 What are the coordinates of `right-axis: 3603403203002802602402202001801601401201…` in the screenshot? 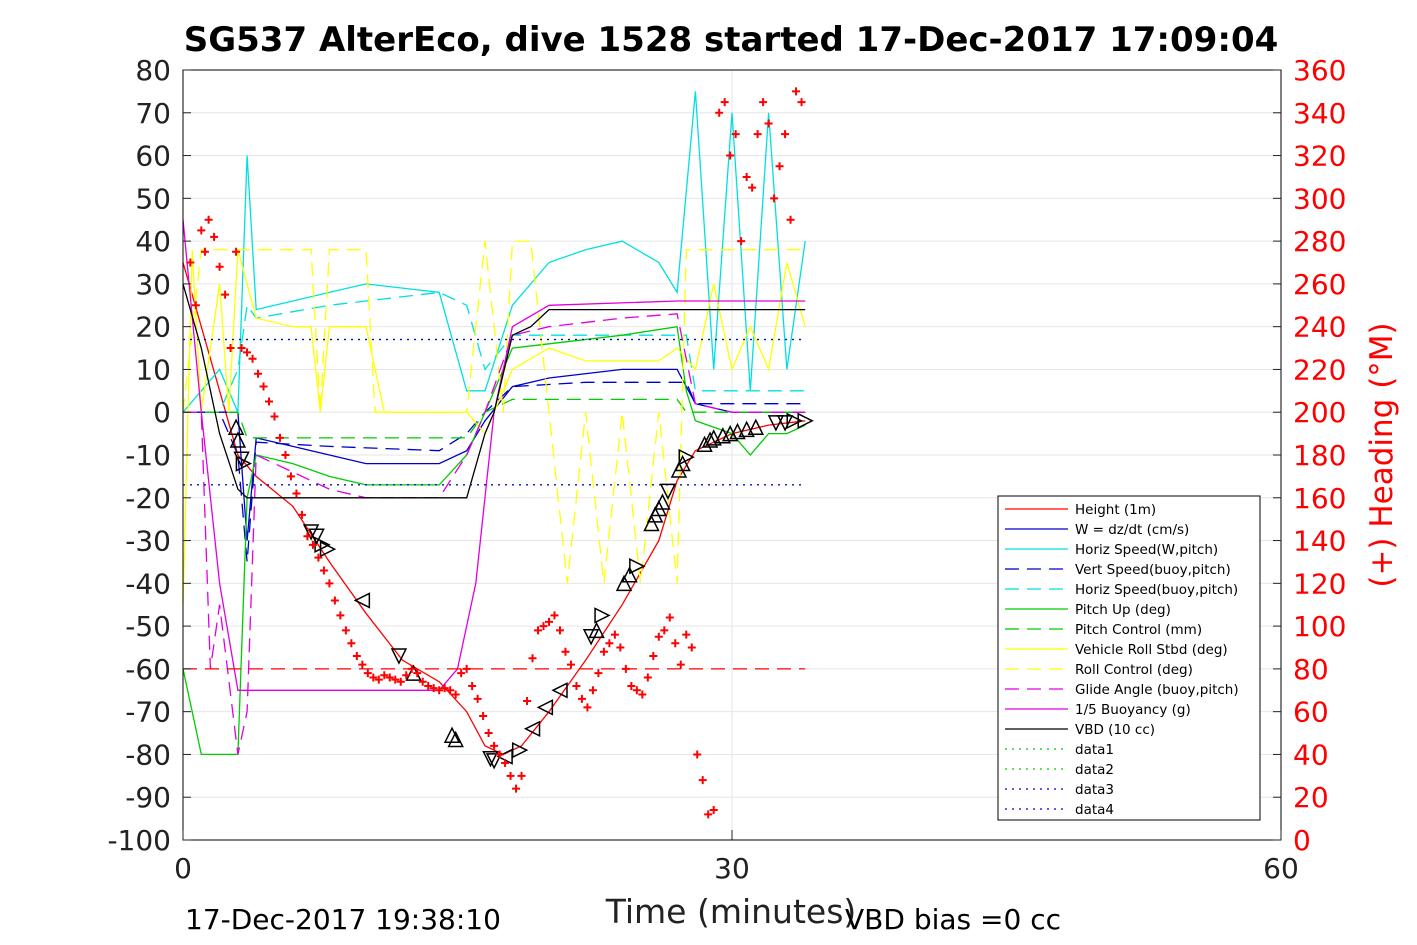 It's located at (1309, 455).